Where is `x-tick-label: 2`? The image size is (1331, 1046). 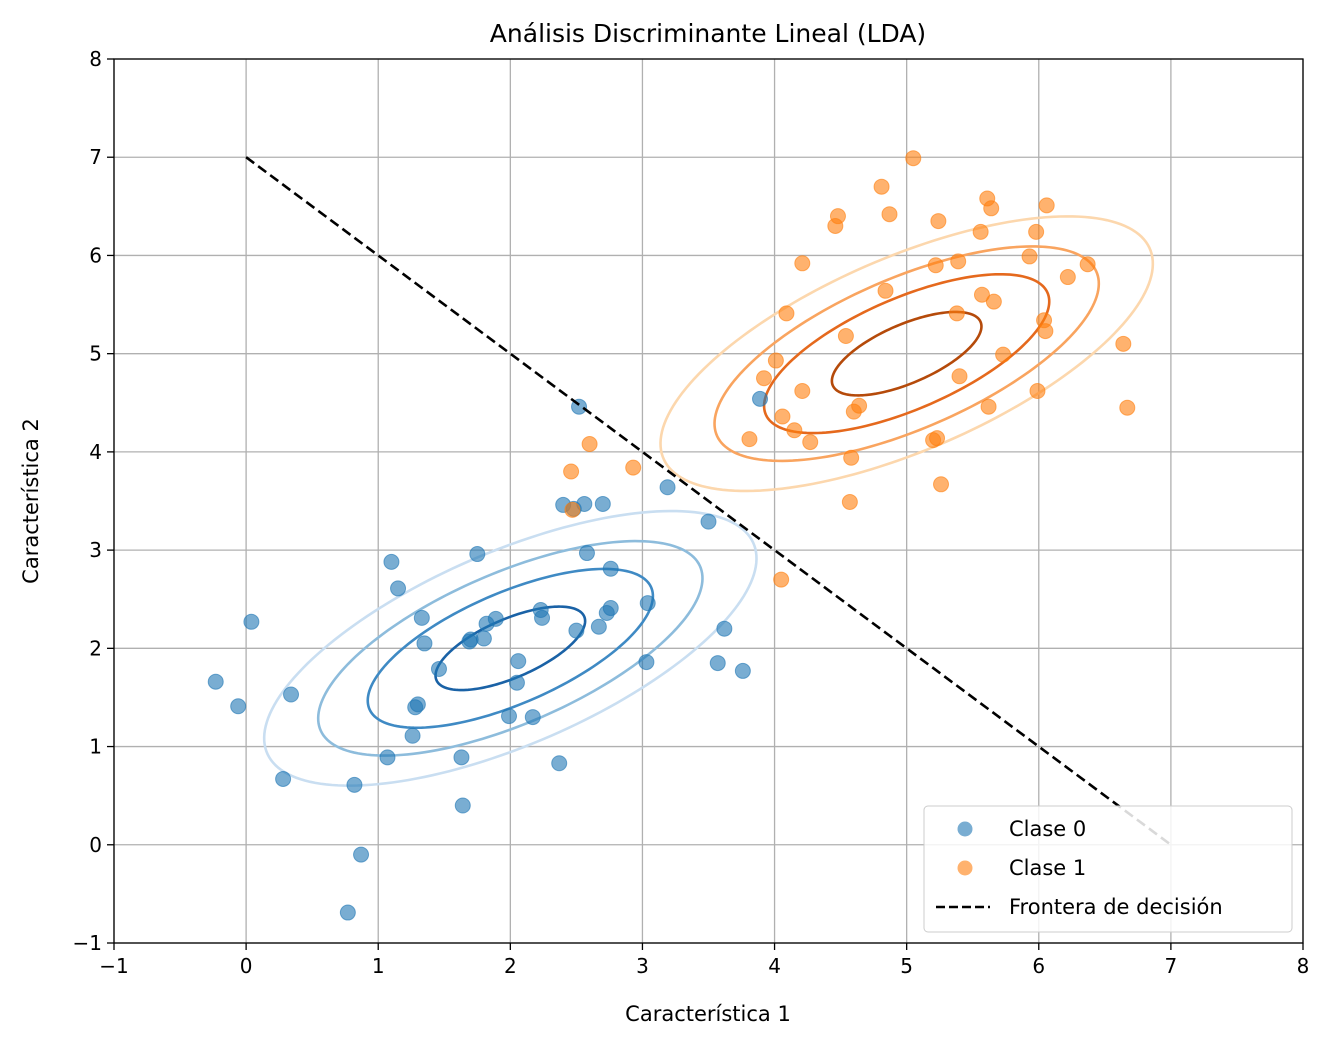
x-tick-label: 2 is located at coordinates (510, 966).